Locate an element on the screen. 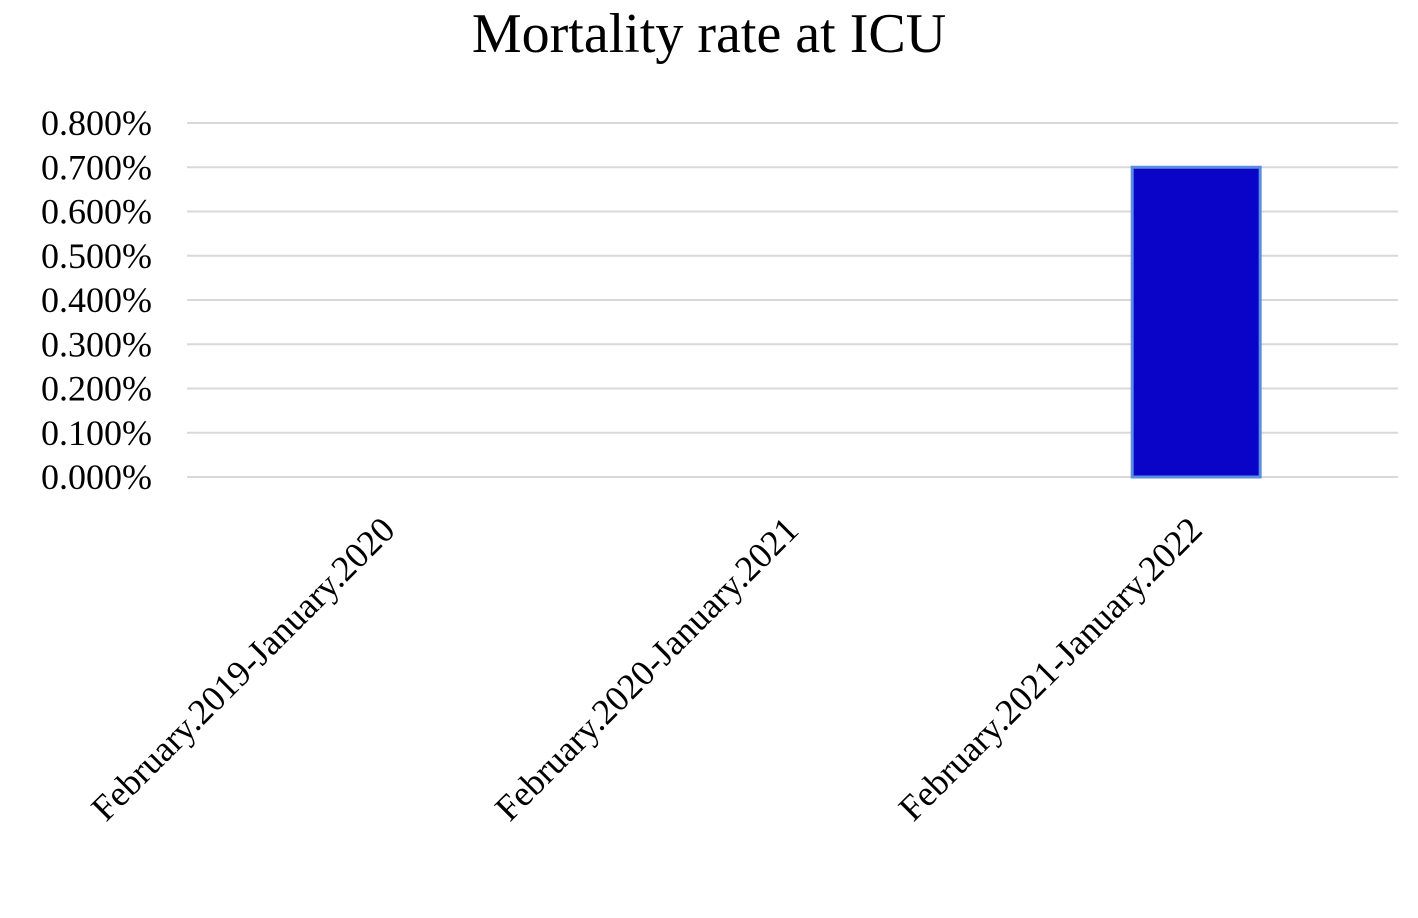 The image size is (1418, 918). y-tick-label: 0.300% is located at coordinates (96, 344).